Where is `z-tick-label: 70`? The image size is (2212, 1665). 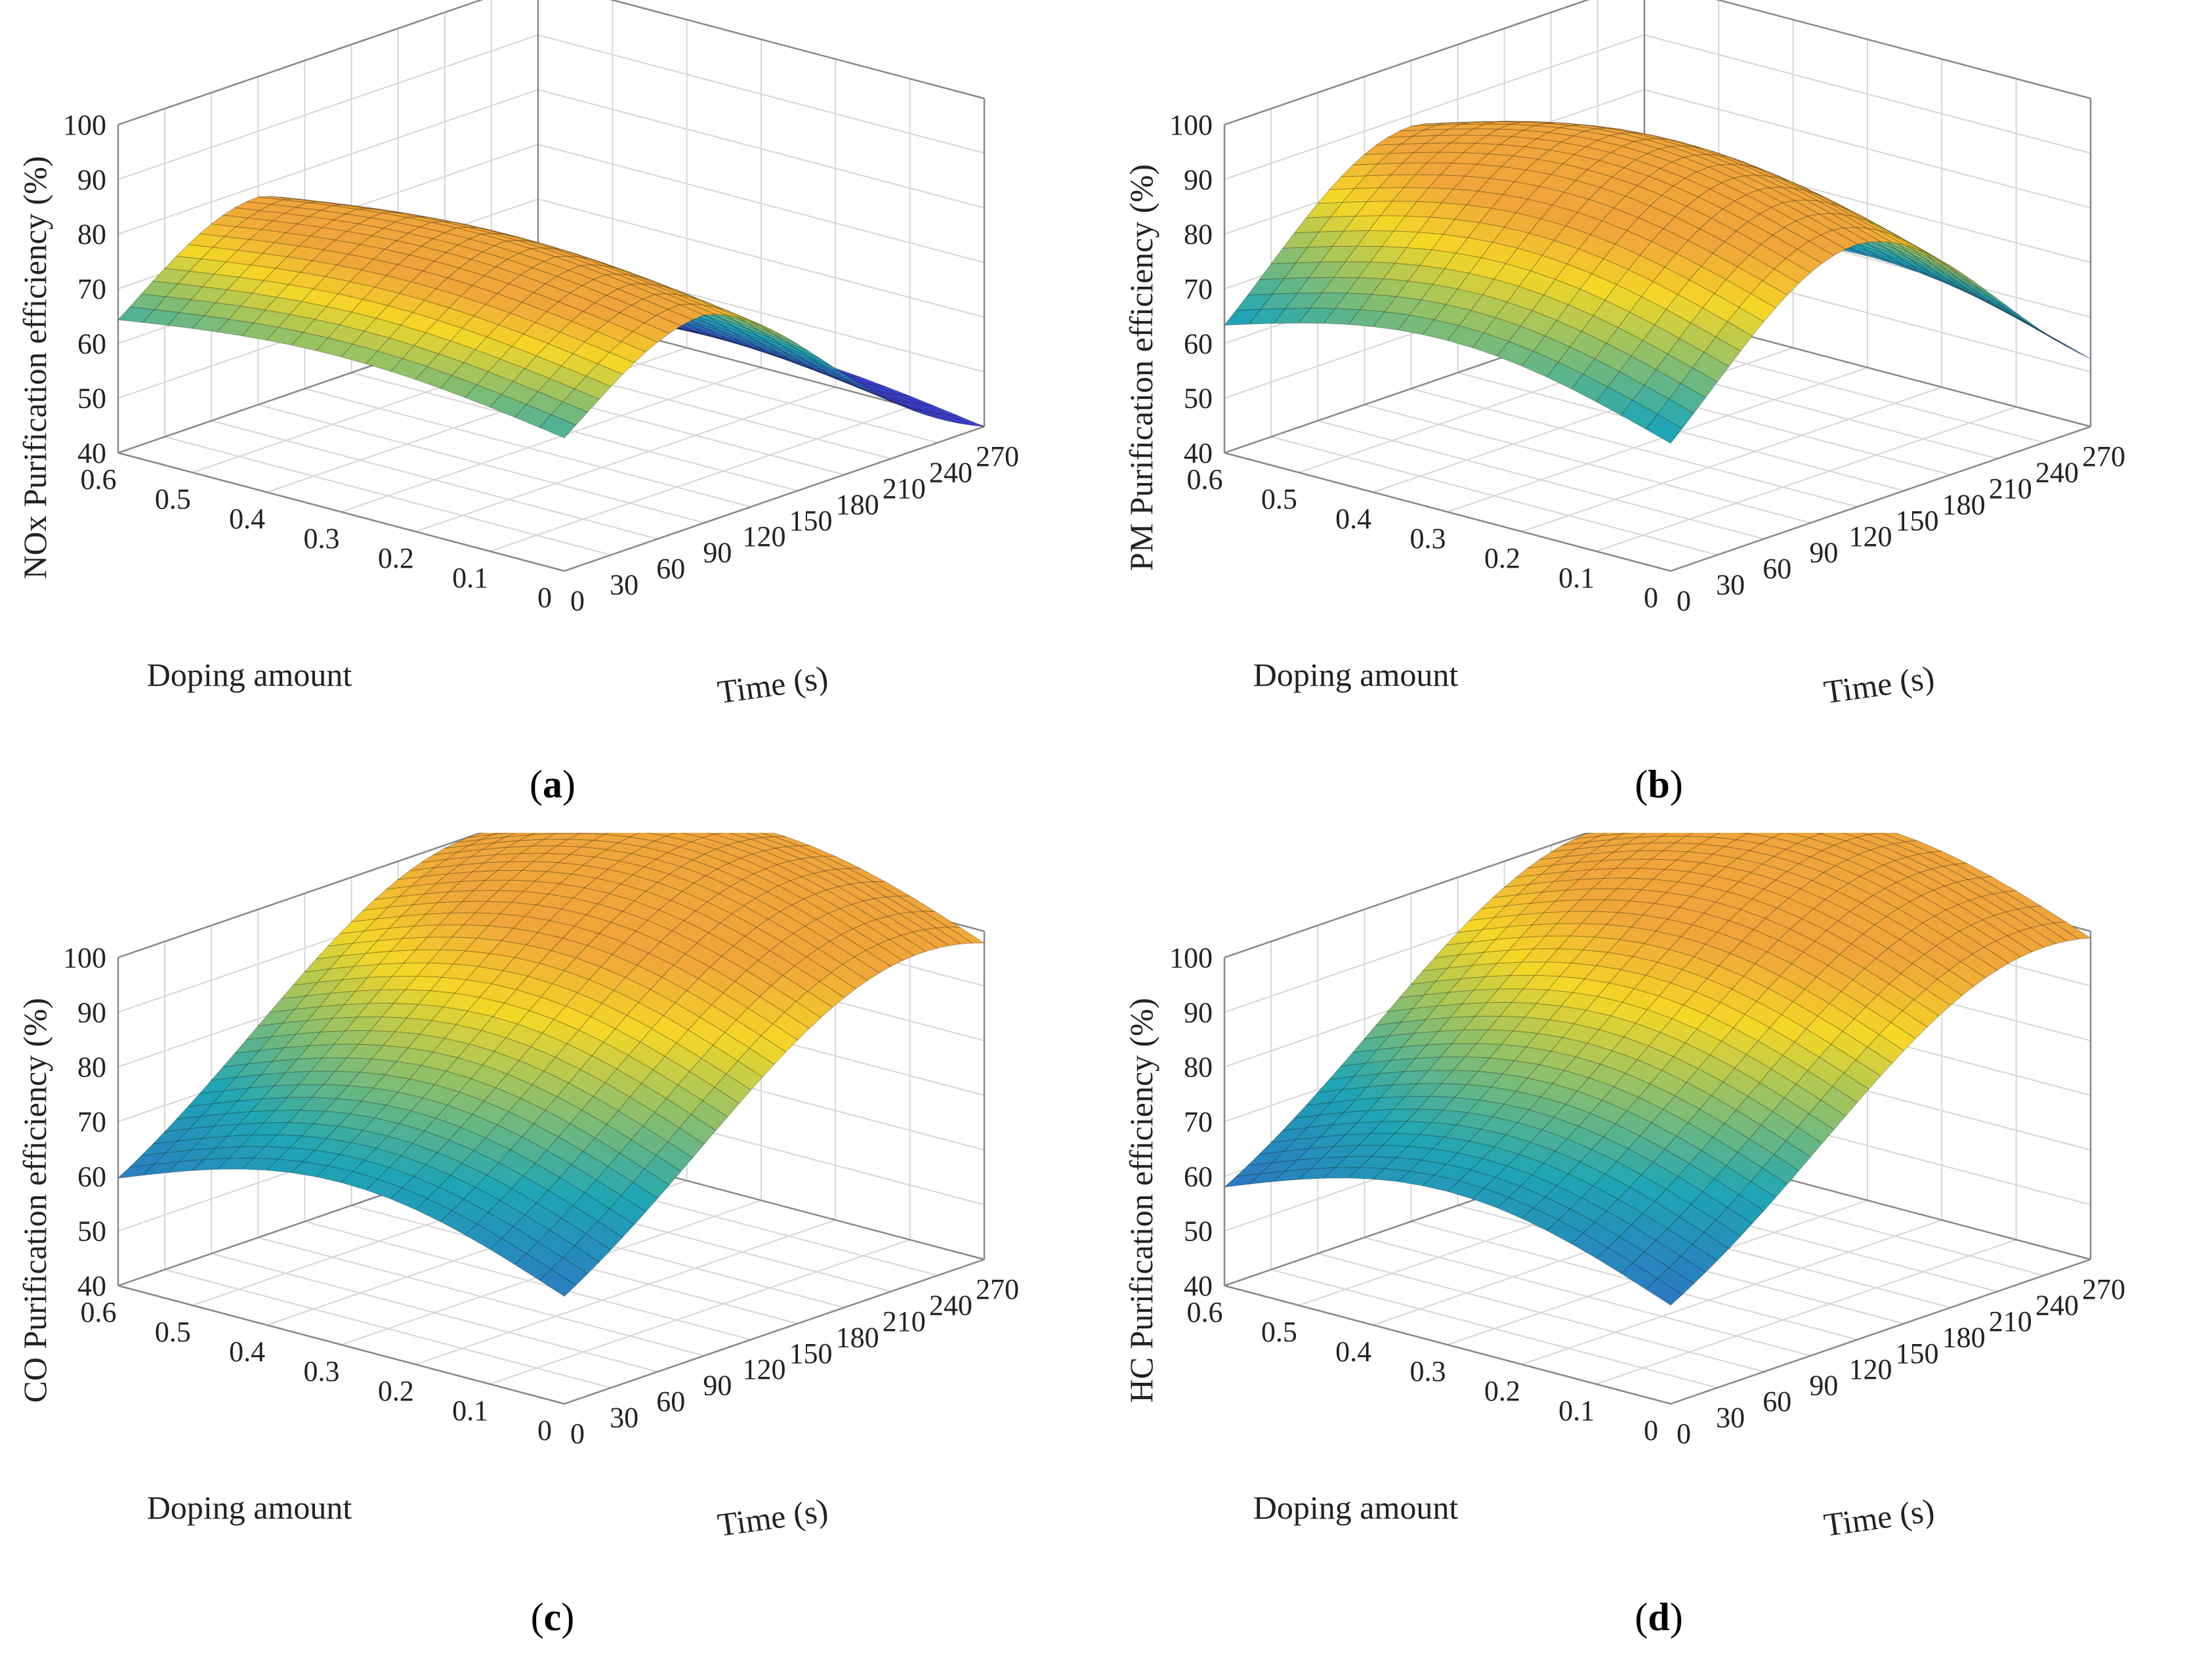 z-tick-label: 70 is located at coordinates (91, 1122).